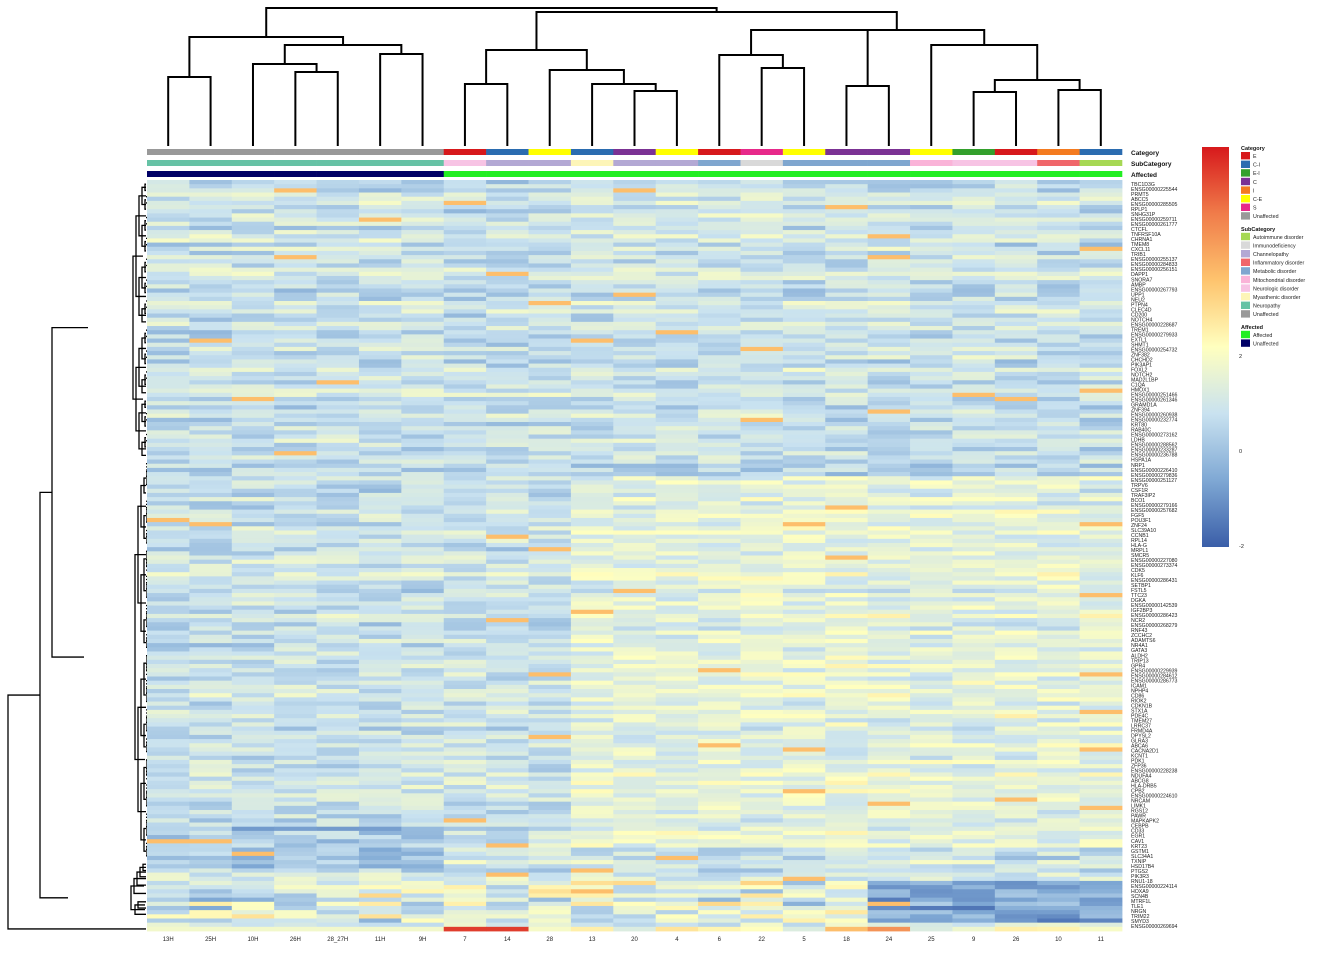 The image size is (1344, 960). What do you see at coordinates (147, 478) in the screenshot?
I see `dendrogram-link` at bounding box center [147, 478].